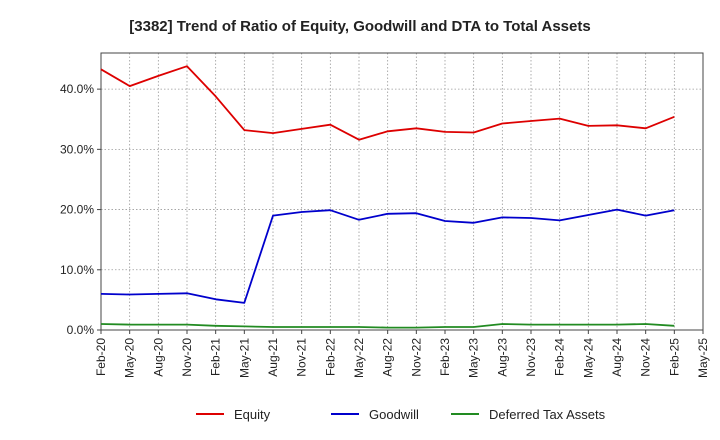  What do you see at coordinates (646, 357) in the screenshot?
I see `x-tick-label: Nov-24` at bounding box center [646, 357].